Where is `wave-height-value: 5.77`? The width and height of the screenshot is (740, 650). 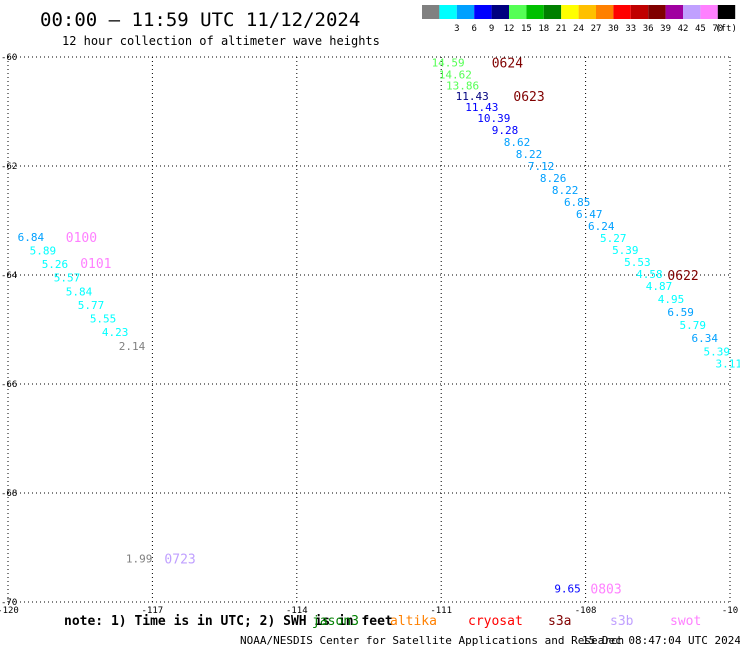
wave-height-value: 5.77 is located at coordinates (91, 305).